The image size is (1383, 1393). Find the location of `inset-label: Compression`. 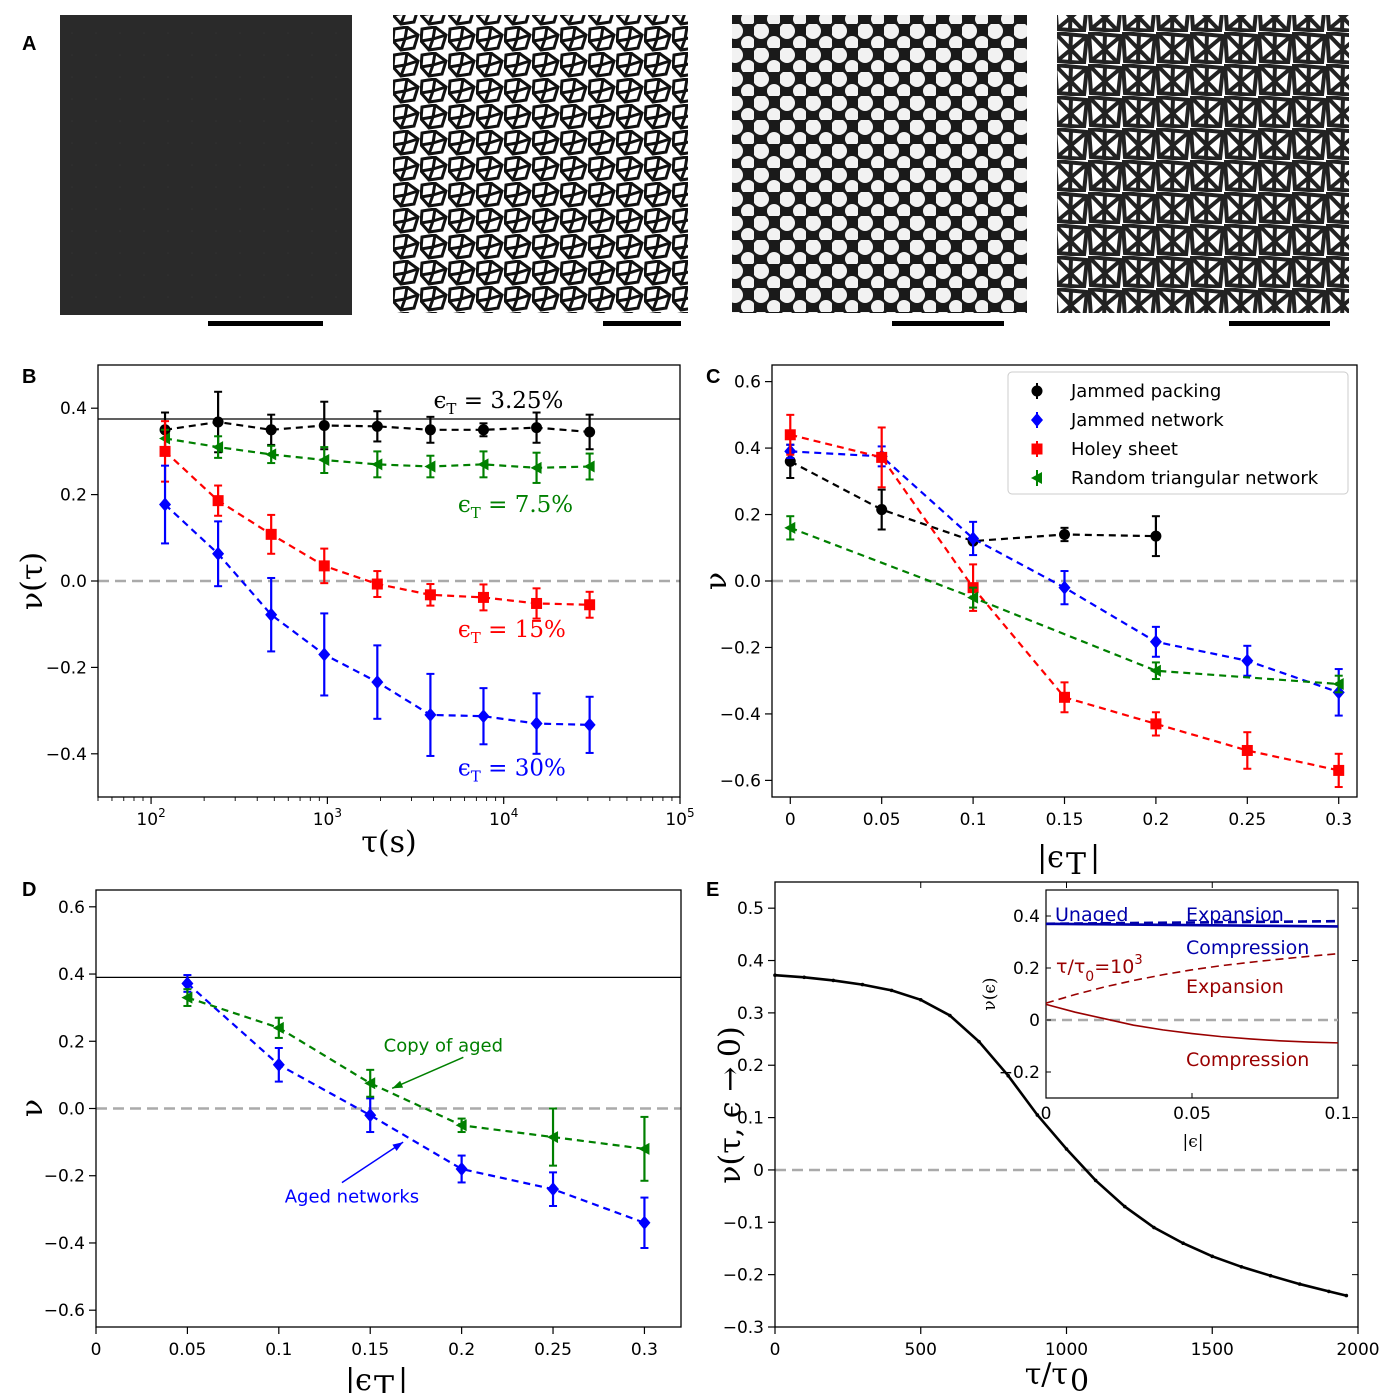

inset-label: Compression is located at coordinates (1247, 948).